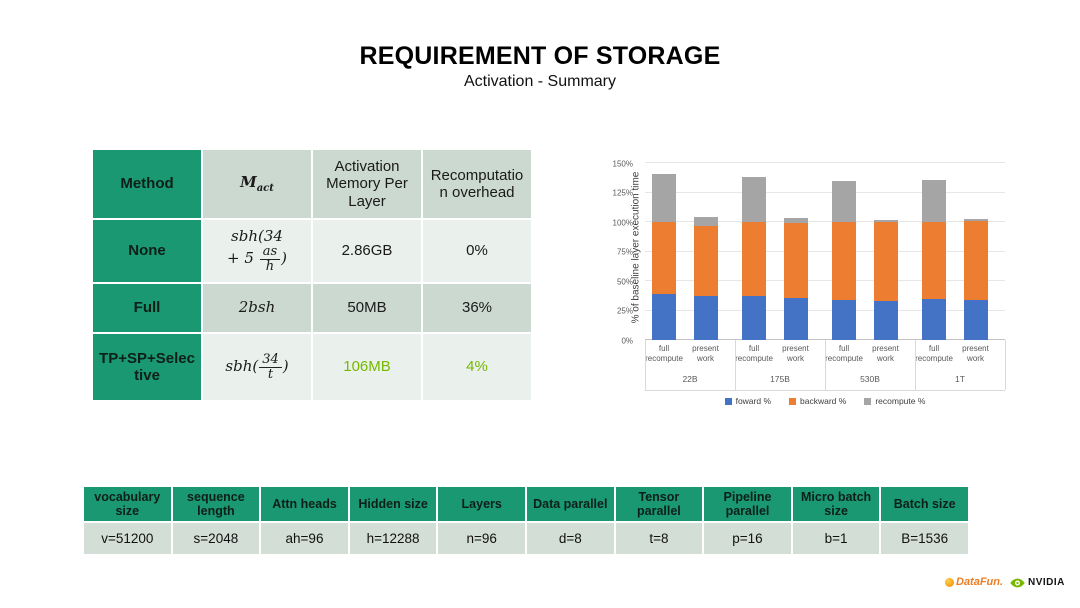  What do you see at coordinates (622, 193) in the screenshot?
I see `chart-y-tick: 125%` at bounding box center [622, 193].